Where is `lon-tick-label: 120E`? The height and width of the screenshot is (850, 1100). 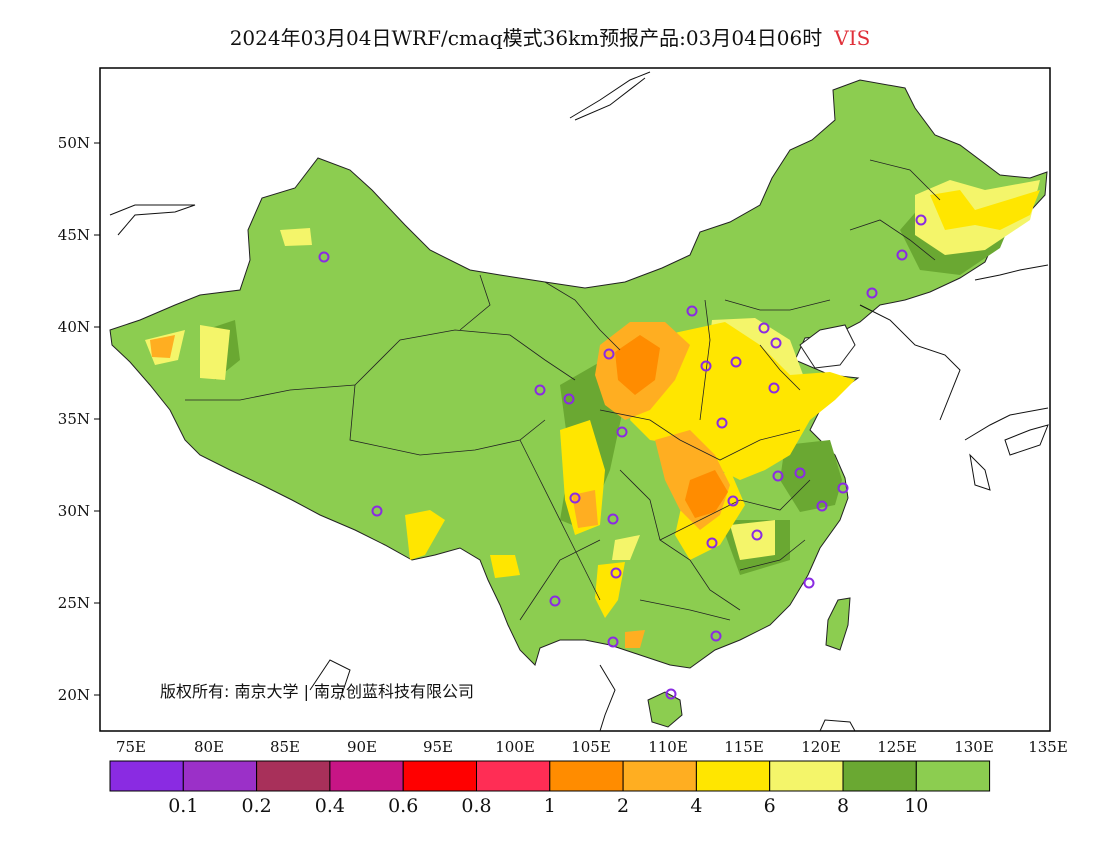 lon-tick-label: 120E is located at coordinates (821, 747).